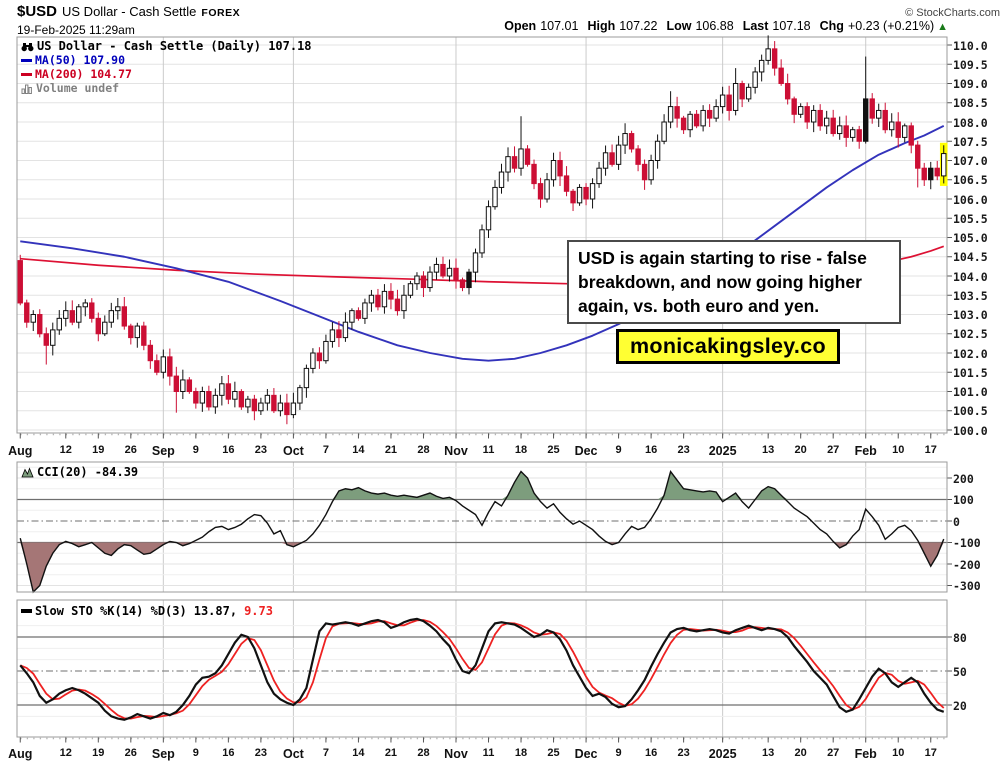 The width and height of the screenshot is (1004, 765). I want to click on axis-tick-label: 106.0, so click(970, 199).